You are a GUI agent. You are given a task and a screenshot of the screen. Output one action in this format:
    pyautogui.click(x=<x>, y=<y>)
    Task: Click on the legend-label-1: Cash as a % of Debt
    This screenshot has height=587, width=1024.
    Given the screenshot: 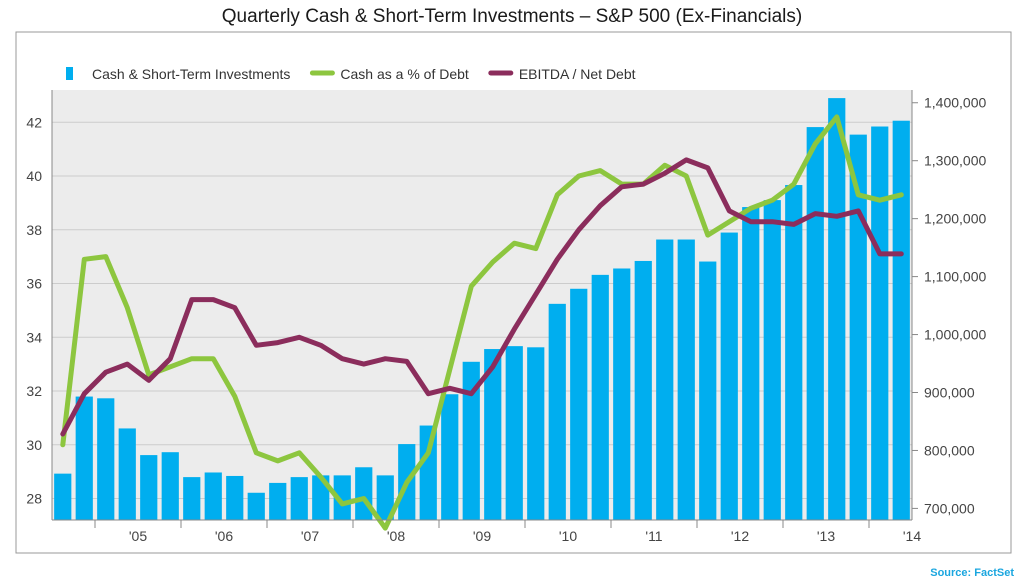 What is the action you would take?
    pyautogui.click(x=404, y=74)
    